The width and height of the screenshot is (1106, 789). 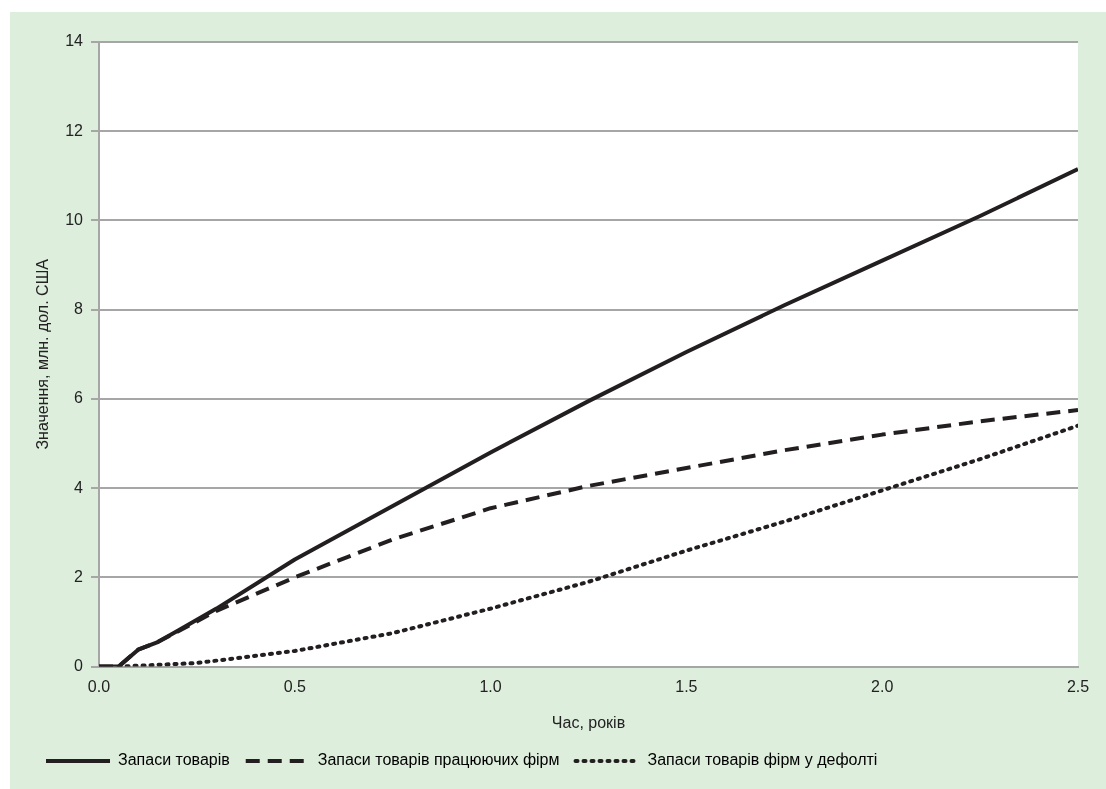 I want to click on y-axis-title: Значення, млн. дол. США, so click(x=43, y=354).